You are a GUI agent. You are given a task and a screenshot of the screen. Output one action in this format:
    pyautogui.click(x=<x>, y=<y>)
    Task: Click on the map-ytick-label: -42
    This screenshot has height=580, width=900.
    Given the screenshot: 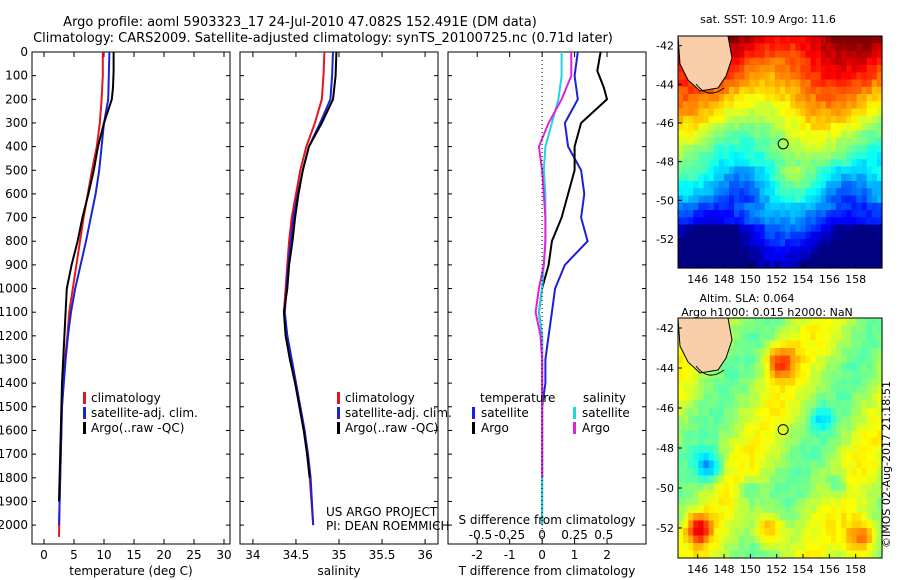 What is the action you would take?
    pyautogui.click(x=665, y=328)
    